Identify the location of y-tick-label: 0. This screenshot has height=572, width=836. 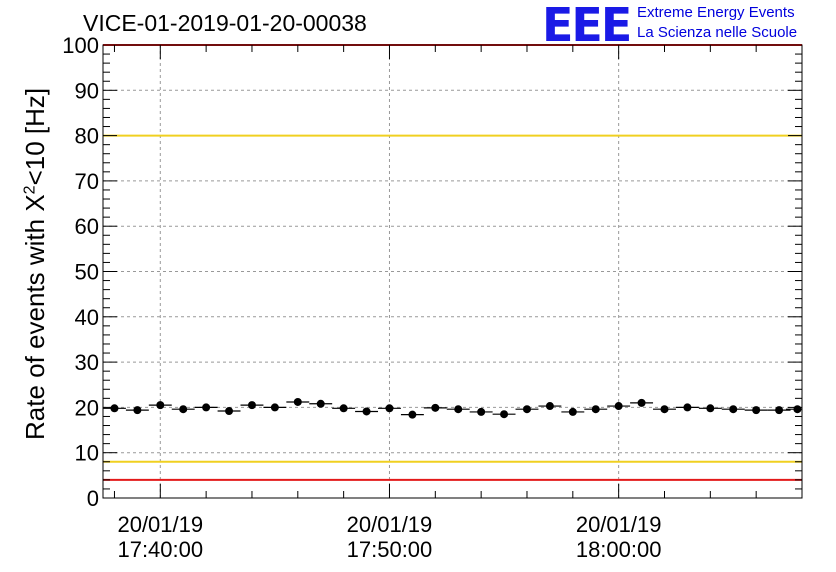
(93, 498).